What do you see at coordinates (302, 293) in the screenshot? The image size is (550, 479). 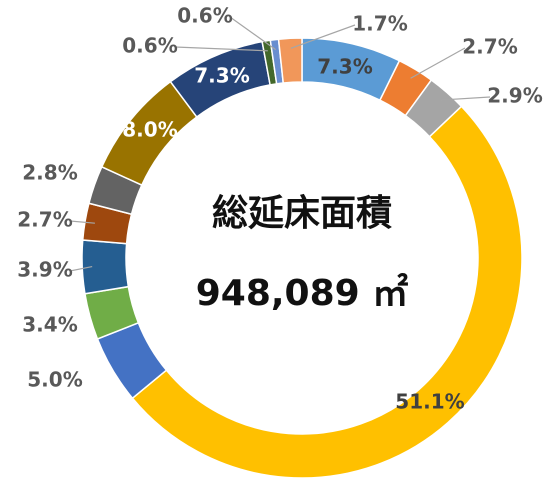 I see `center-value: 948,089 ㎡` at bounding box center [302, 293].